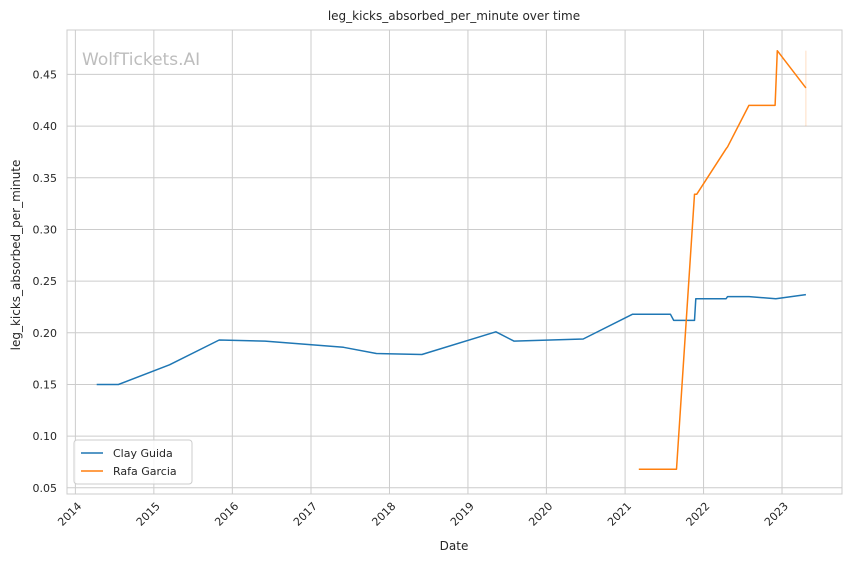 The image size is (852, 561). What do you see at coordinates (722, 259) in the screenshot?
I see `series-line-rafa-garcia` at bounding box center [722, 259].